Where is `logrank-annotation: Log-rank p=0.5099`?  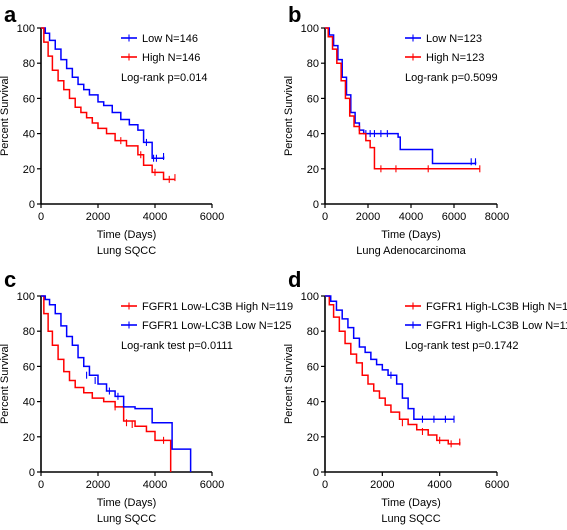 logrank-annotation: Log-rank p=0.5099 is located at coordinates (451, 78).